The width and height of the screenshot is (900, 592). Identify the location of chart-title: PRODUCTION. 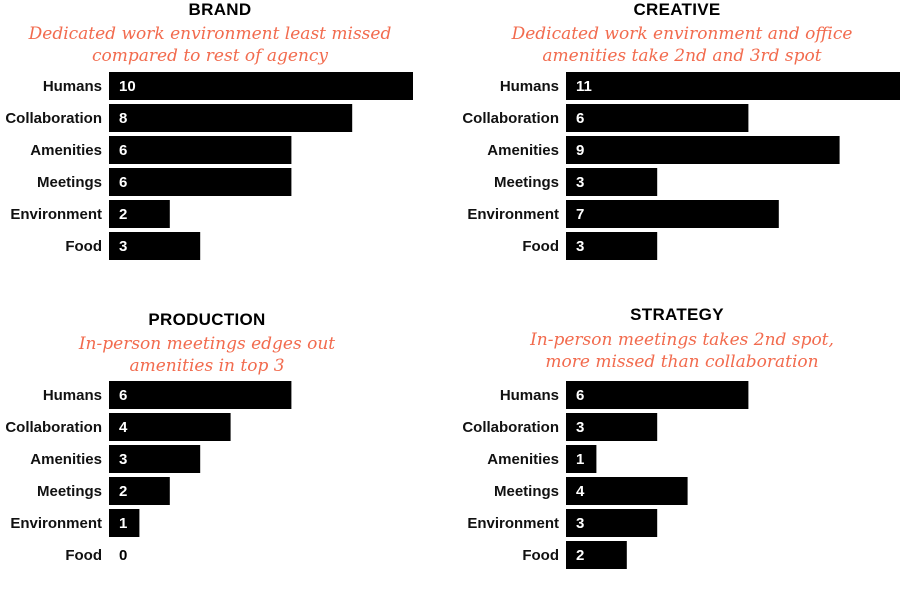
(207, 319).